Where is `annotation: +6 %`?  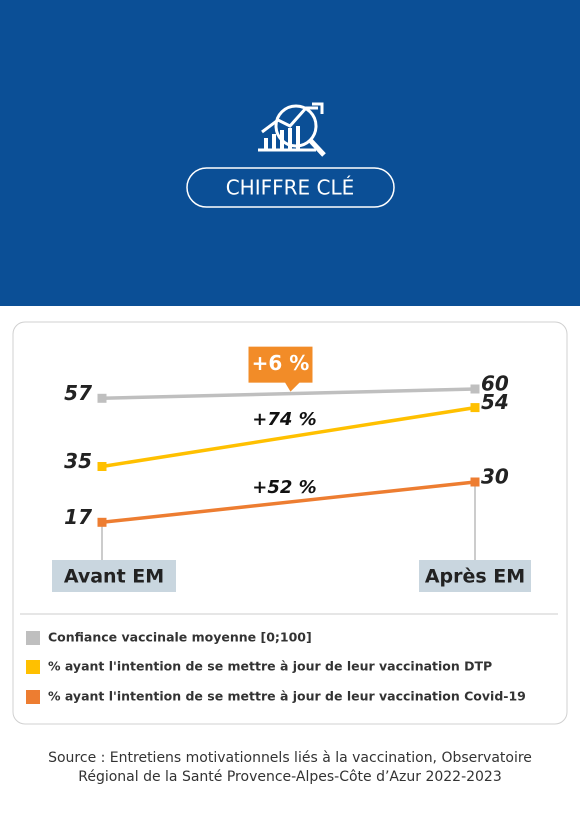
annotation: +6 % is located at coordinates (281, 363).